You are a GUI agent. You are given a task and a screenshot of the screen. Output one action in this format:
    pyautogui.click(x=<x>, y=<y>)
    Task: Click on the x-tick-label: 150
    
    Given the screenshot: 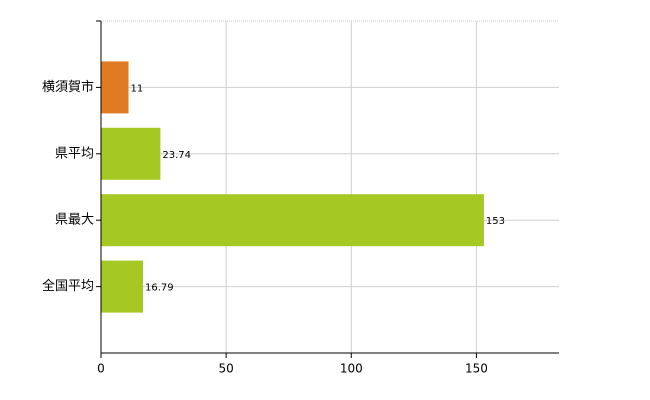 What is the action you would take?
    pyautogui.click(x=476, y=369)
    